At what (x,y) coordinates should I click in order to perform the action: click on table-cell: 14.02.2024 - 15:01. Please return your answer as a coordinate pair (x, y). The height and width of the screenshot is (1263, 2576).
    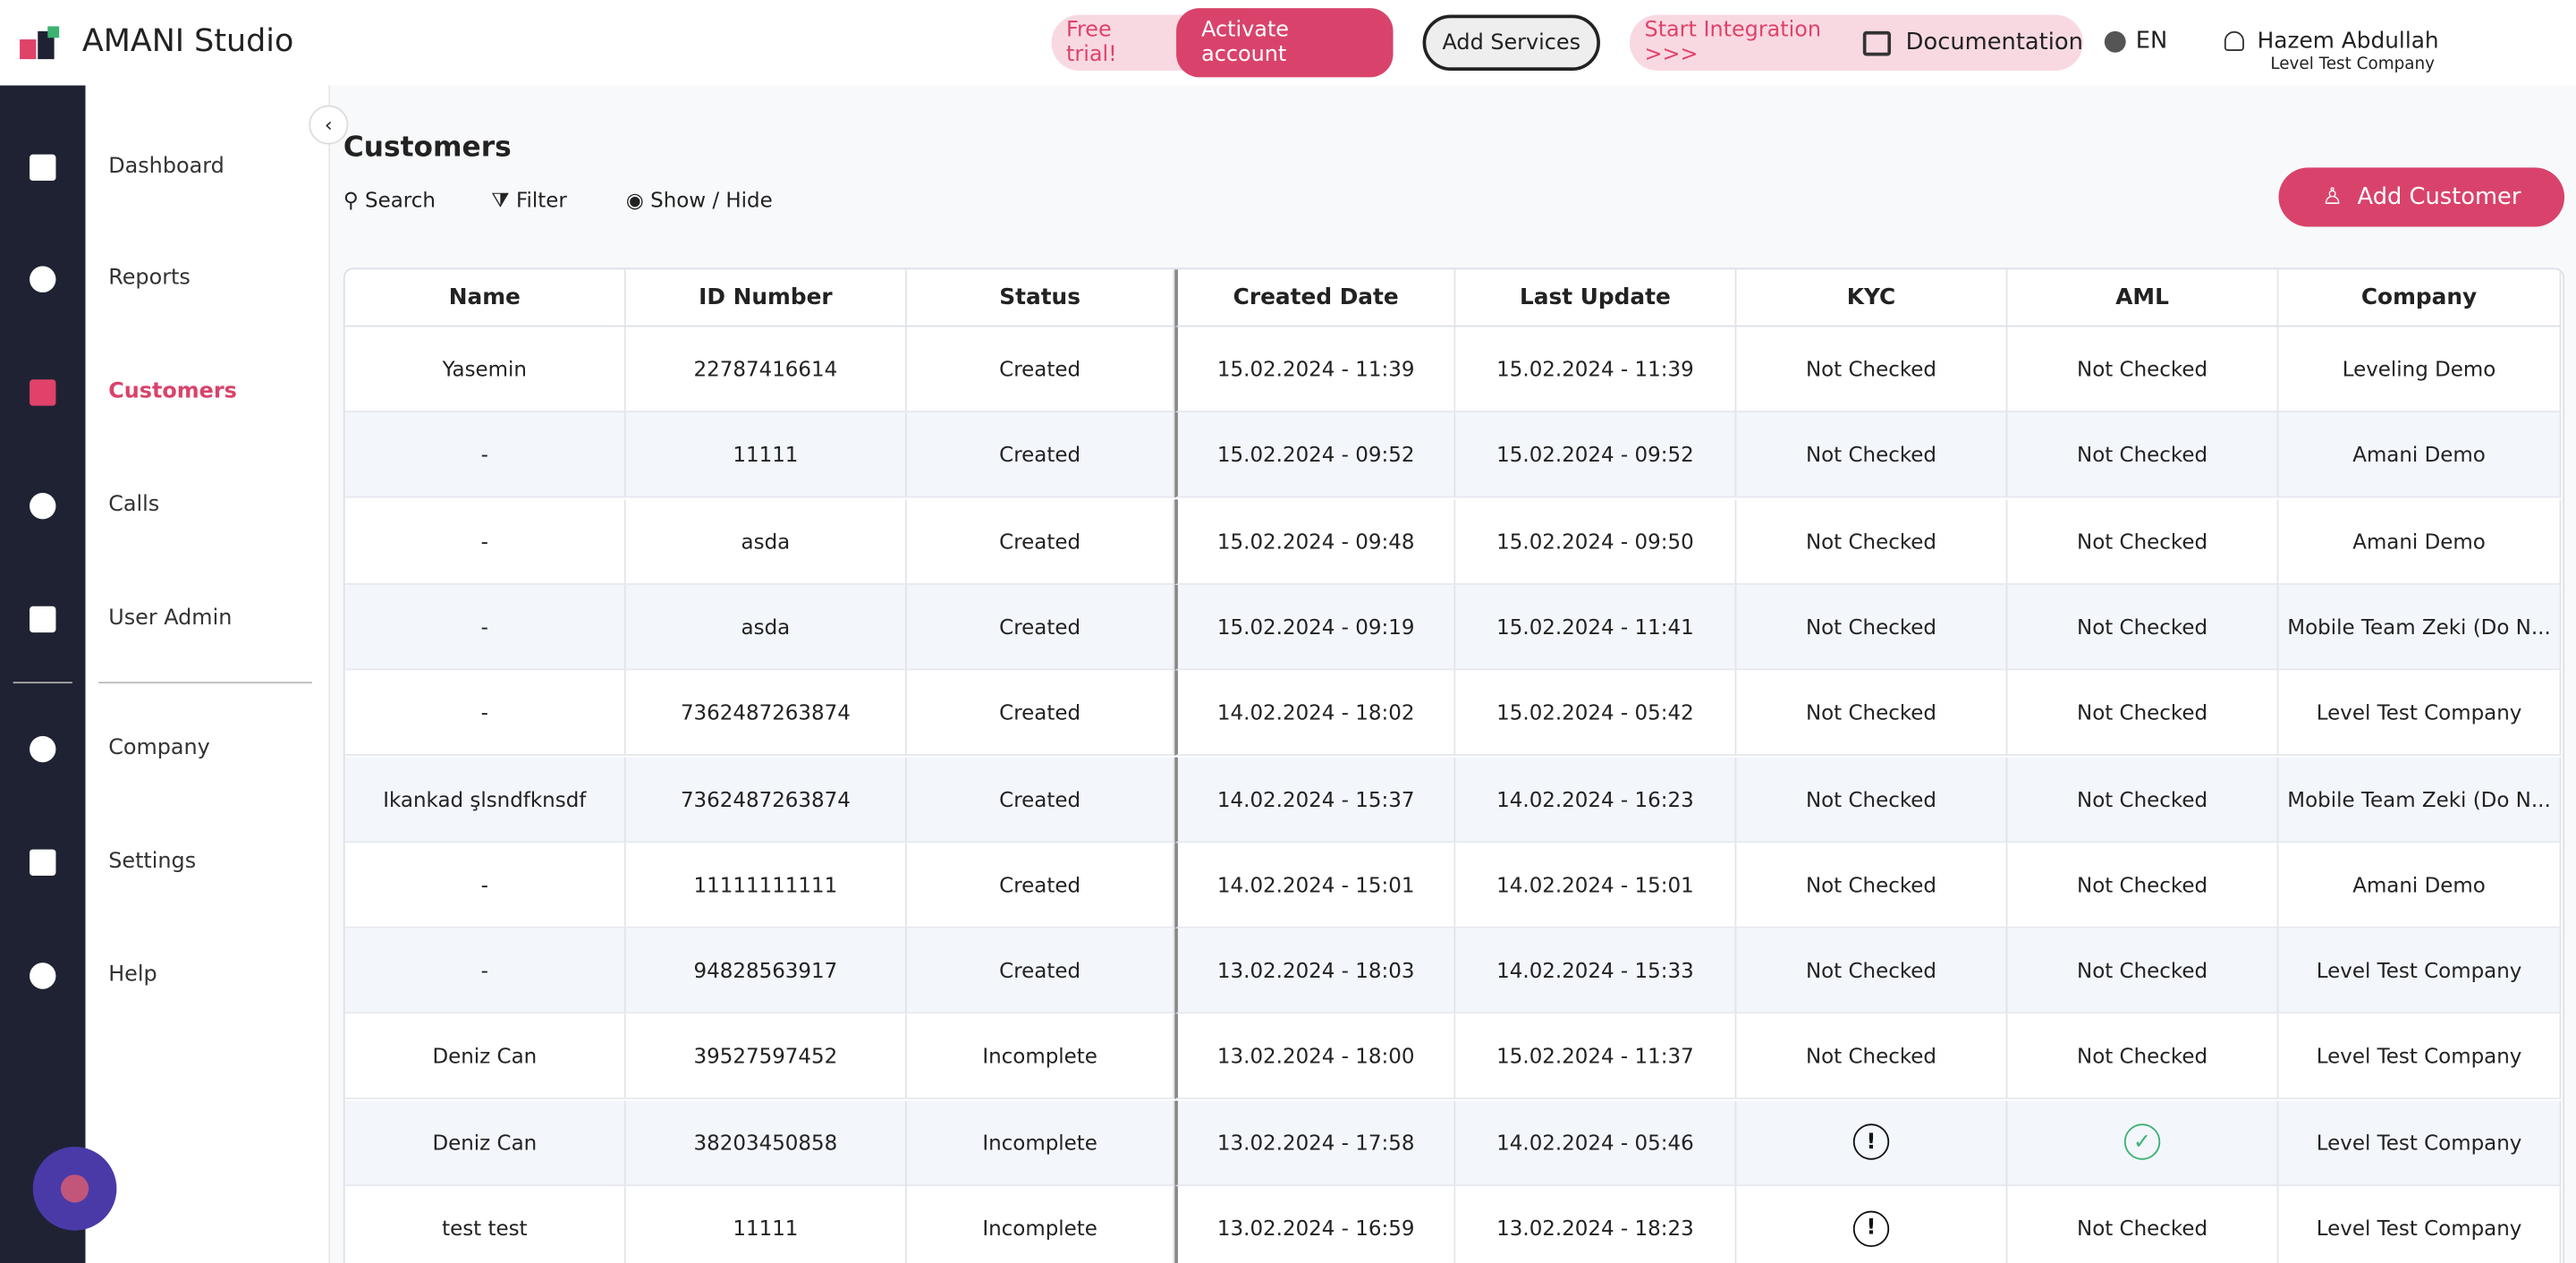
    Looking at the image, I should click on (1315, 885).